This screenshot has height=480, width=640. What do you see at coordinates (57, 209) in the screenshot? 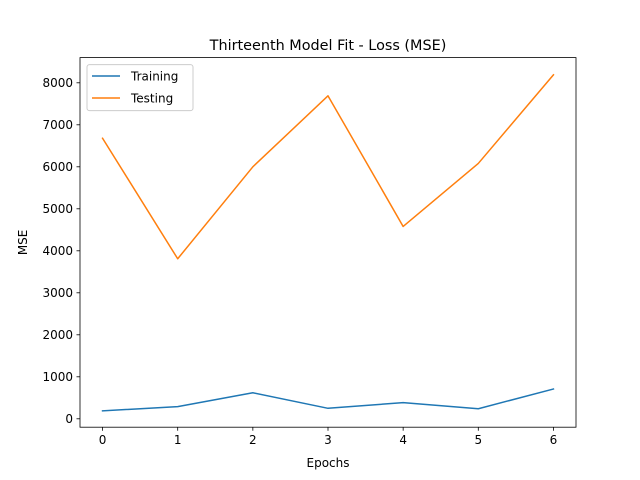
I see `y-tick-label: 5000` at bounding box center [57, 209].